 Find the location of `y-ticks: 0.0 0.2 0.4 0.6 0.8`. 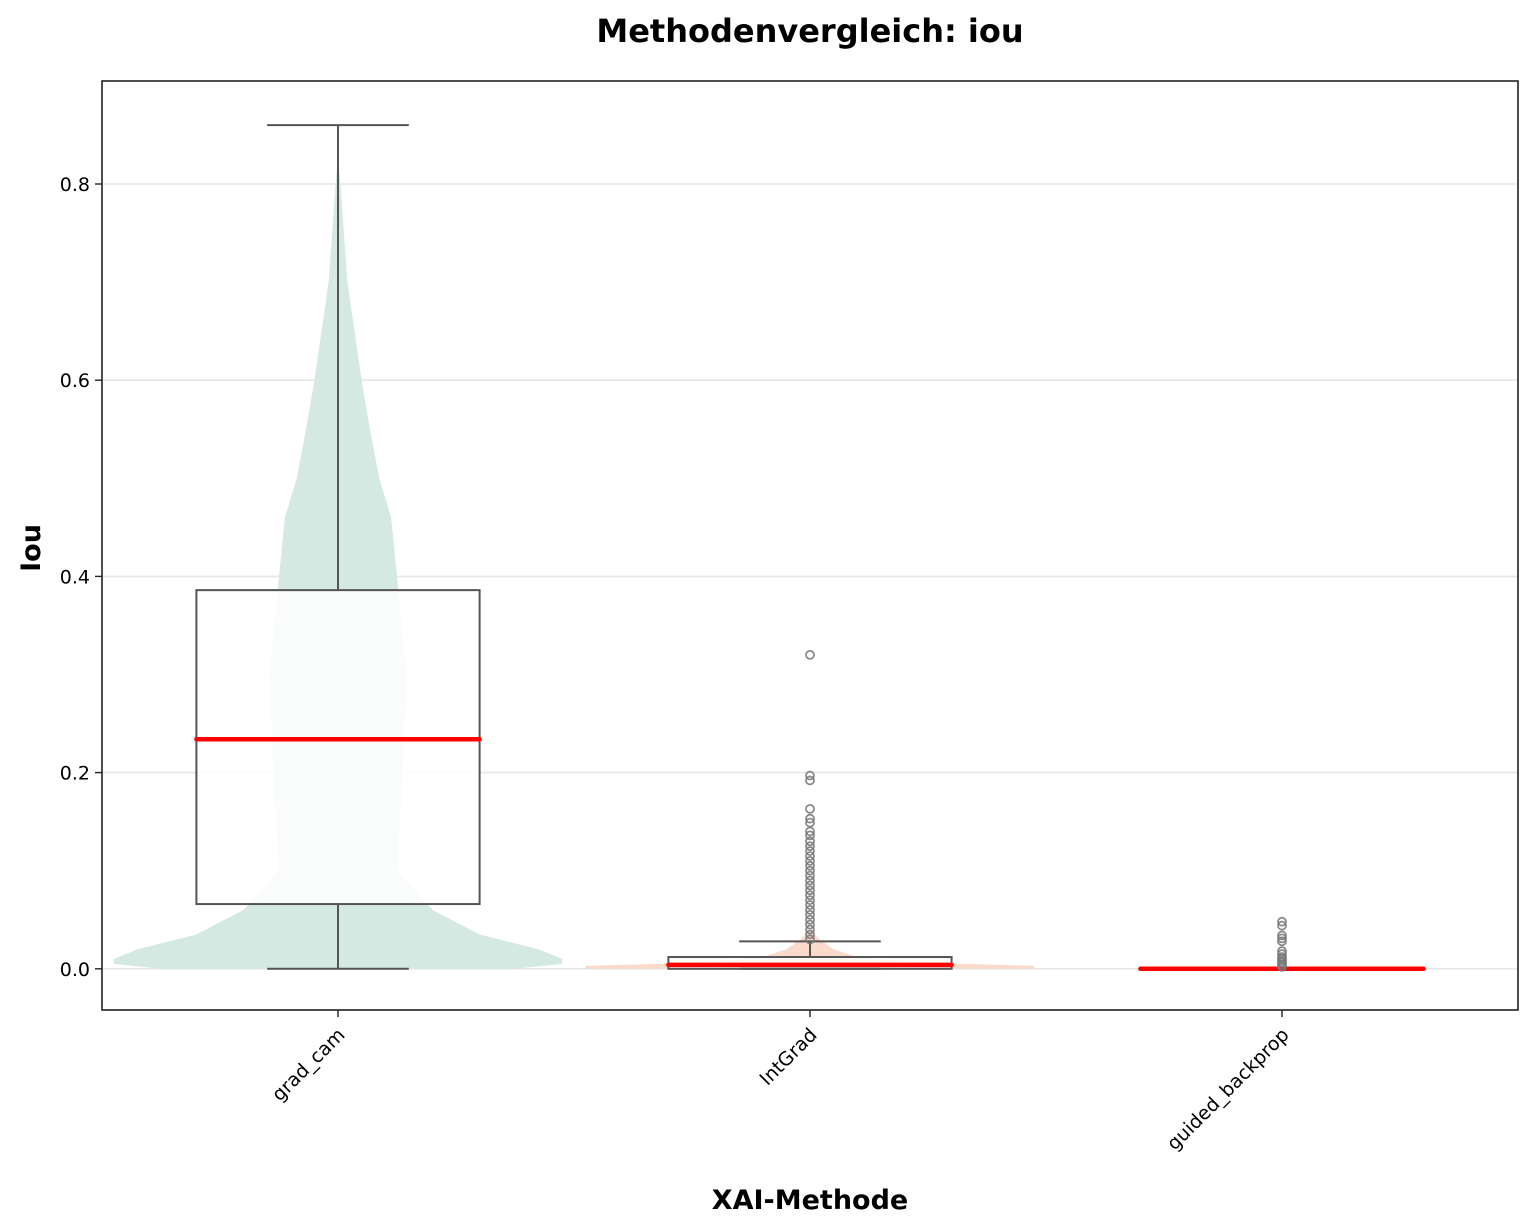

y-ticks: 0.0 0.2 0.4 0.6 0.8 is located at coordinates (81, 577).